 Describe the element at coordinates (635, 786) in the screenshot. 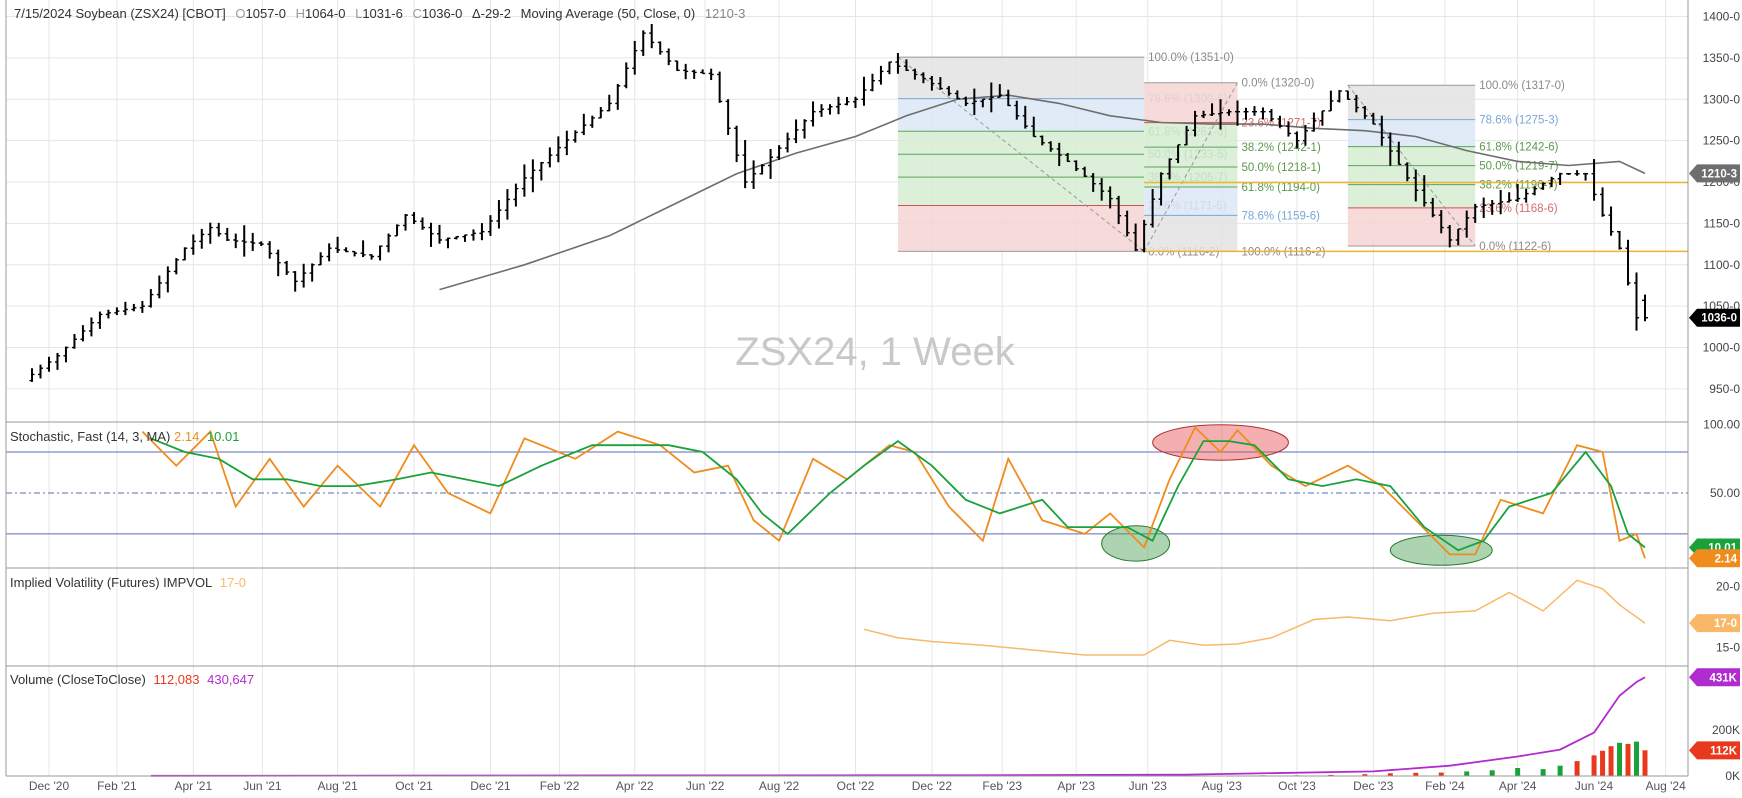

I see `x-tick-label: Apr '22` at that location.